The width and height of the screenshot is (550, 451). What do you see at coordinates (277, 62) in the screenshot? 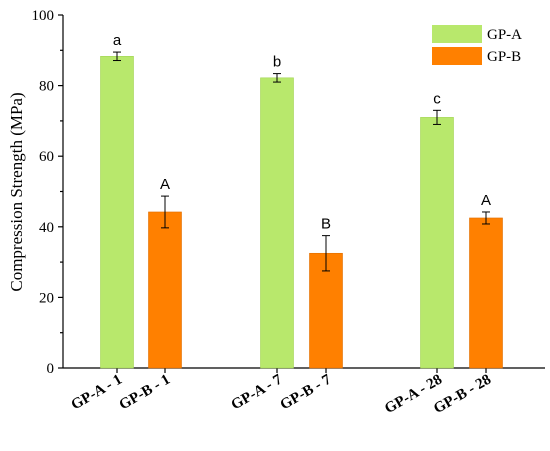
I see `significance-label: b` at bounding box center [277, 62].